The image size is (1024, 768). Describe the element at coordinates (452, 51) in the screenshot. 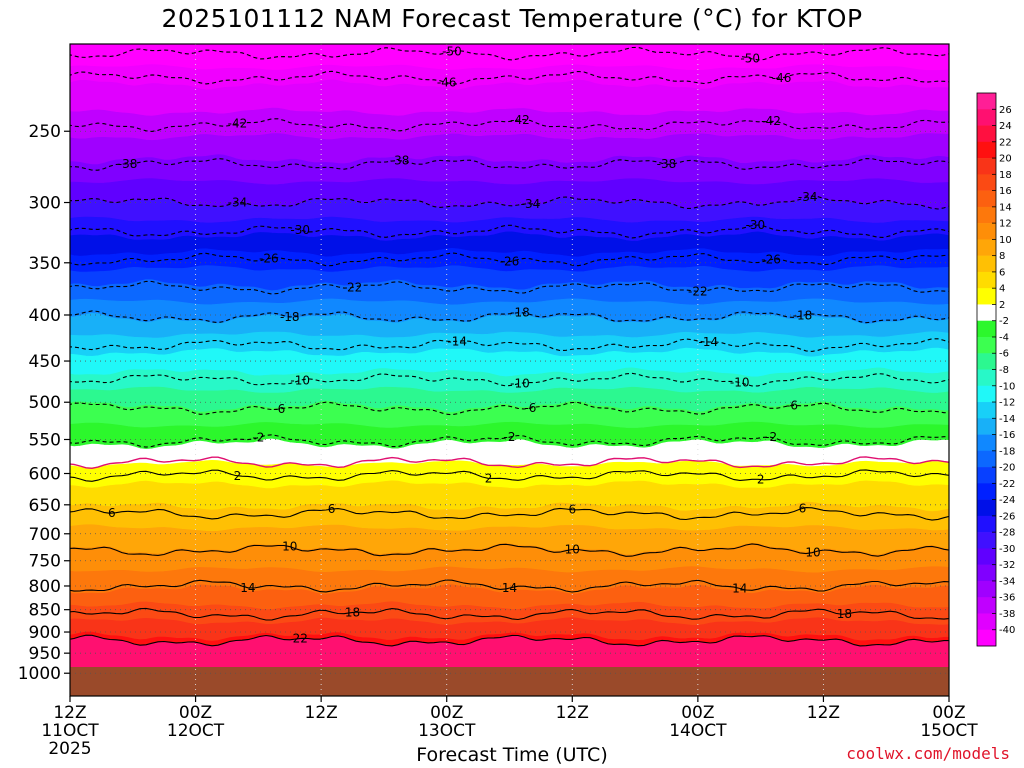

I see `contour-label: -50` at that location.